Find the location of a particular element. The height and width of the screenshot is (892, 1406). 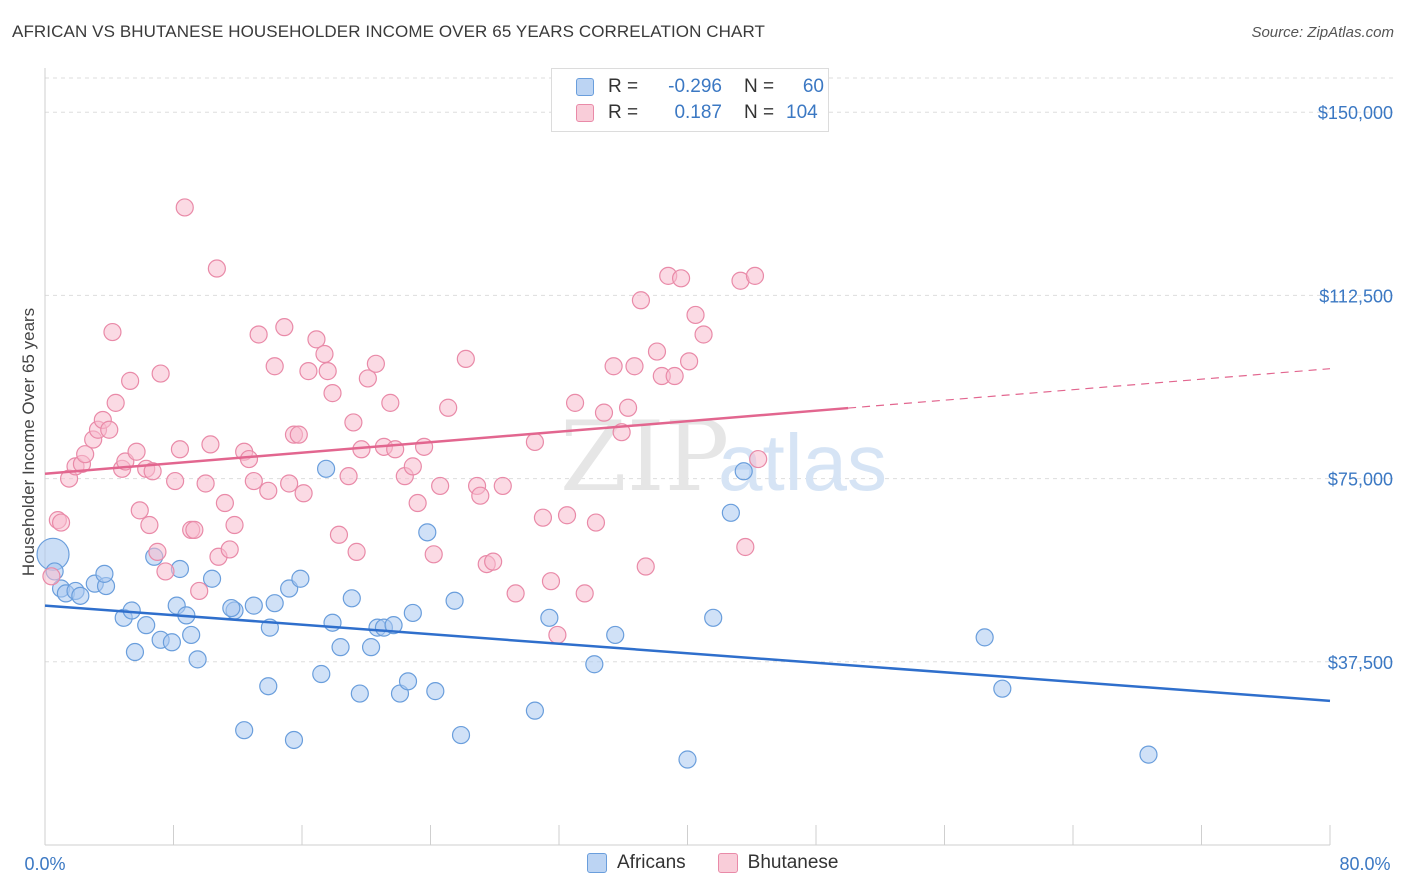

y-tick-label: $150,000 is located at coordinates (1355, 113).